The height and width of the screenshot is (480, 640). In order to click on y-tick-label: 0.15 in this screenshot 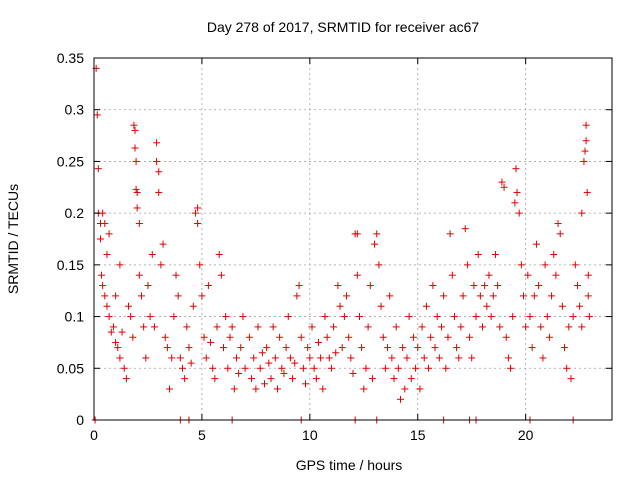, I will do `click(70, 265)`.